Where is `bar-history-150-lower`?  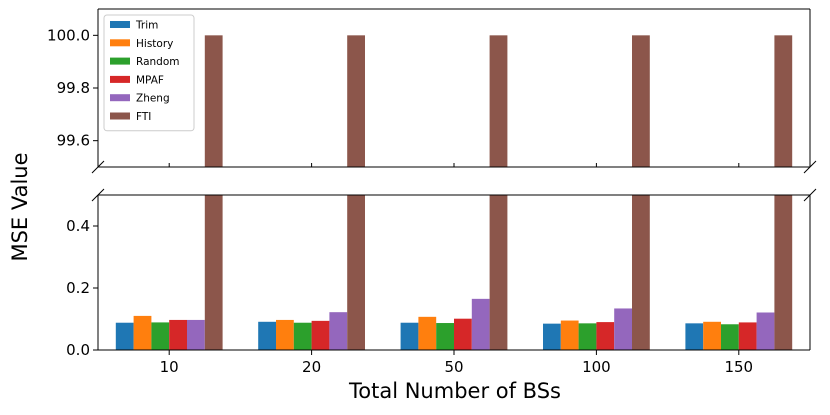
bar-history-150-lower is located at coordinates (712, 335).